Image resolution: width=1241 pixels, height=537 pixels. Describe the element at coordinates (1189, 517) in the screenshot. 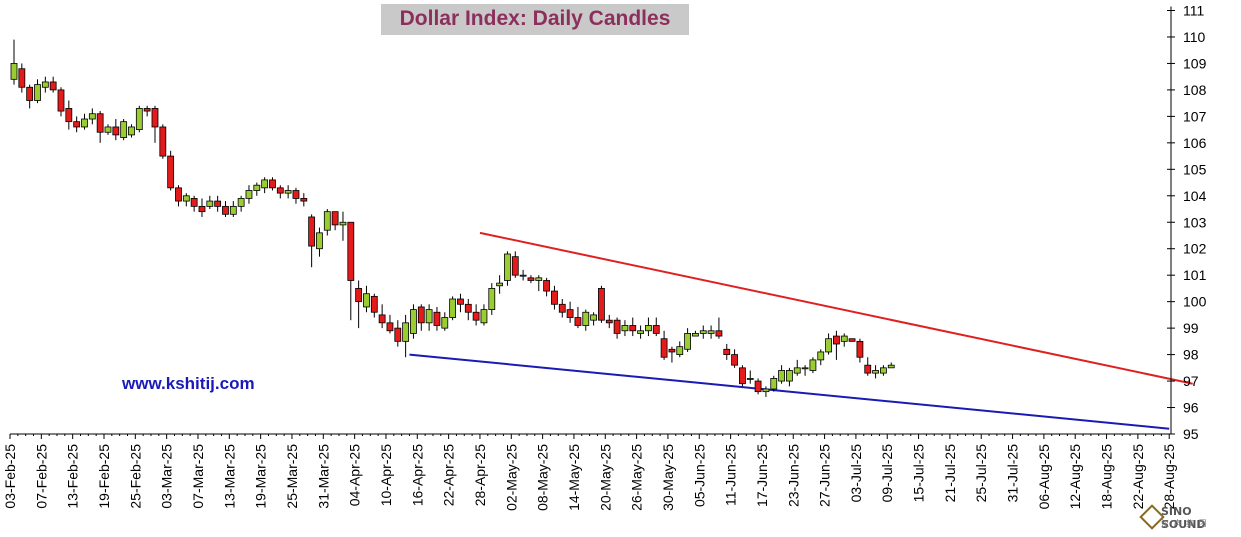

I see `sino-sound-logo: SINO SOUND 汉 声 集 团` at that location.